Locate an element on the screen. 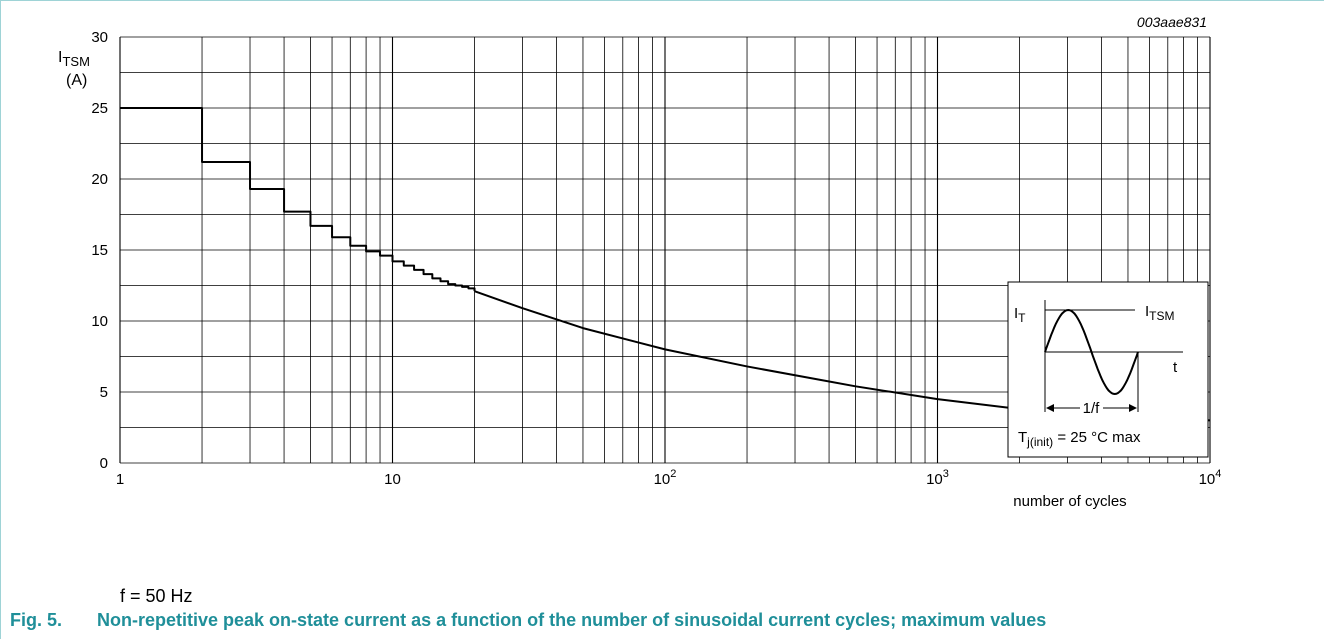  inset-condition-rest: = 25 °C max is located at coordinates (1097, 437).